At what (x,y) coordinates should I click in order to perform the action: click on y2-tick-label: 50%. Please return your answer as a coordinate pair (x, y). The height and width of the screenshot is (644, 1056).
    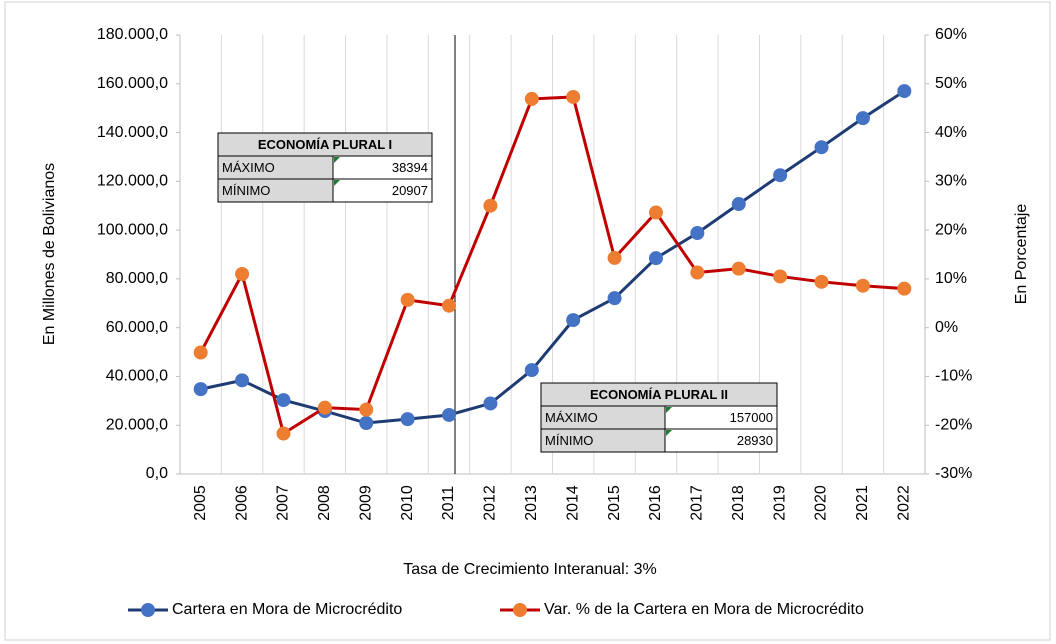
    Looking at the image, I should click on (951, 83).